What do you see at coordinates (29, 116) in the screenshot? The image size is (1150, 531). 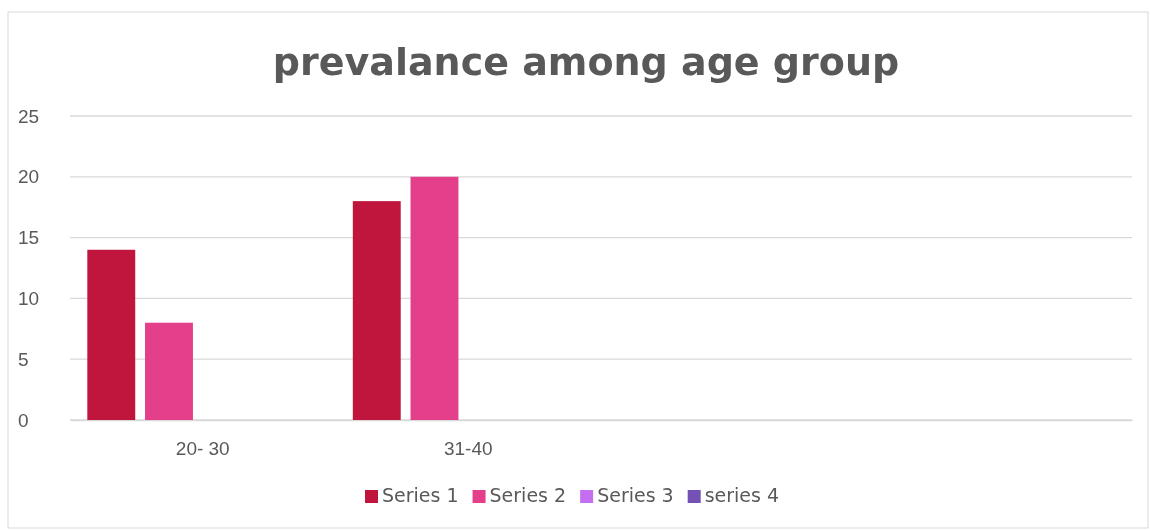 I see `y-tick-label: 25` at bounding box center [29, 116].